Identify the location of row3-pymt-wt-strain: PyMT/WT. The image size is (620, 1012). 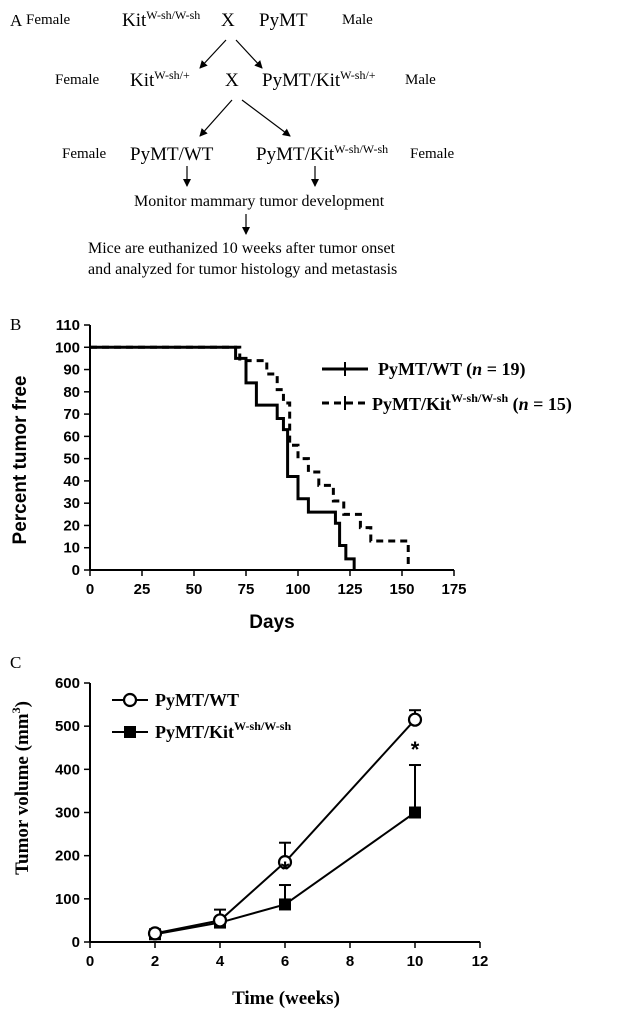
(172, 154).